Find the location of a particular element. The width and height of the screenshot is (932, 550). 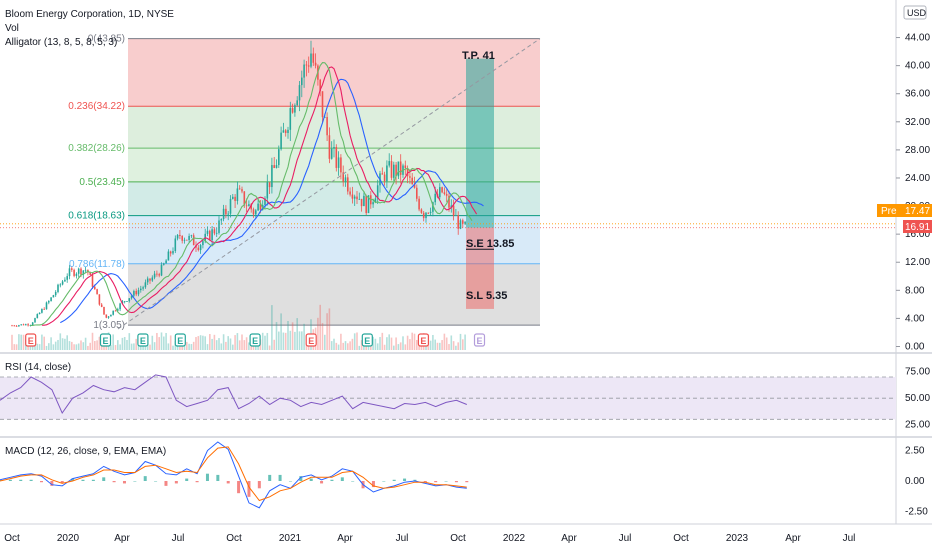

alligator-legend: Alligator (13, 8, 5, 8, 5, 3) is located at coordinates (61, 42).